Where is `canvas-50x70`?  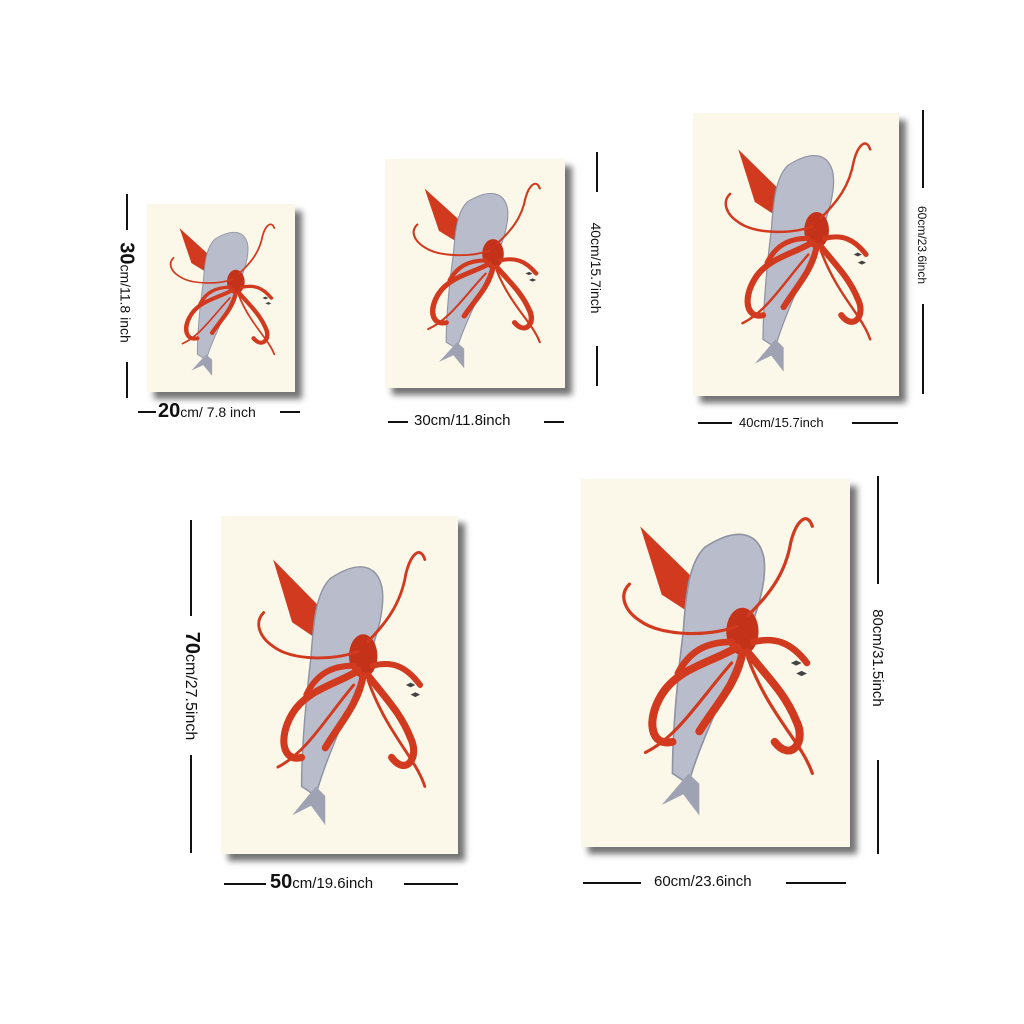 canvas-50x70 is located at coordinates (339, 685).